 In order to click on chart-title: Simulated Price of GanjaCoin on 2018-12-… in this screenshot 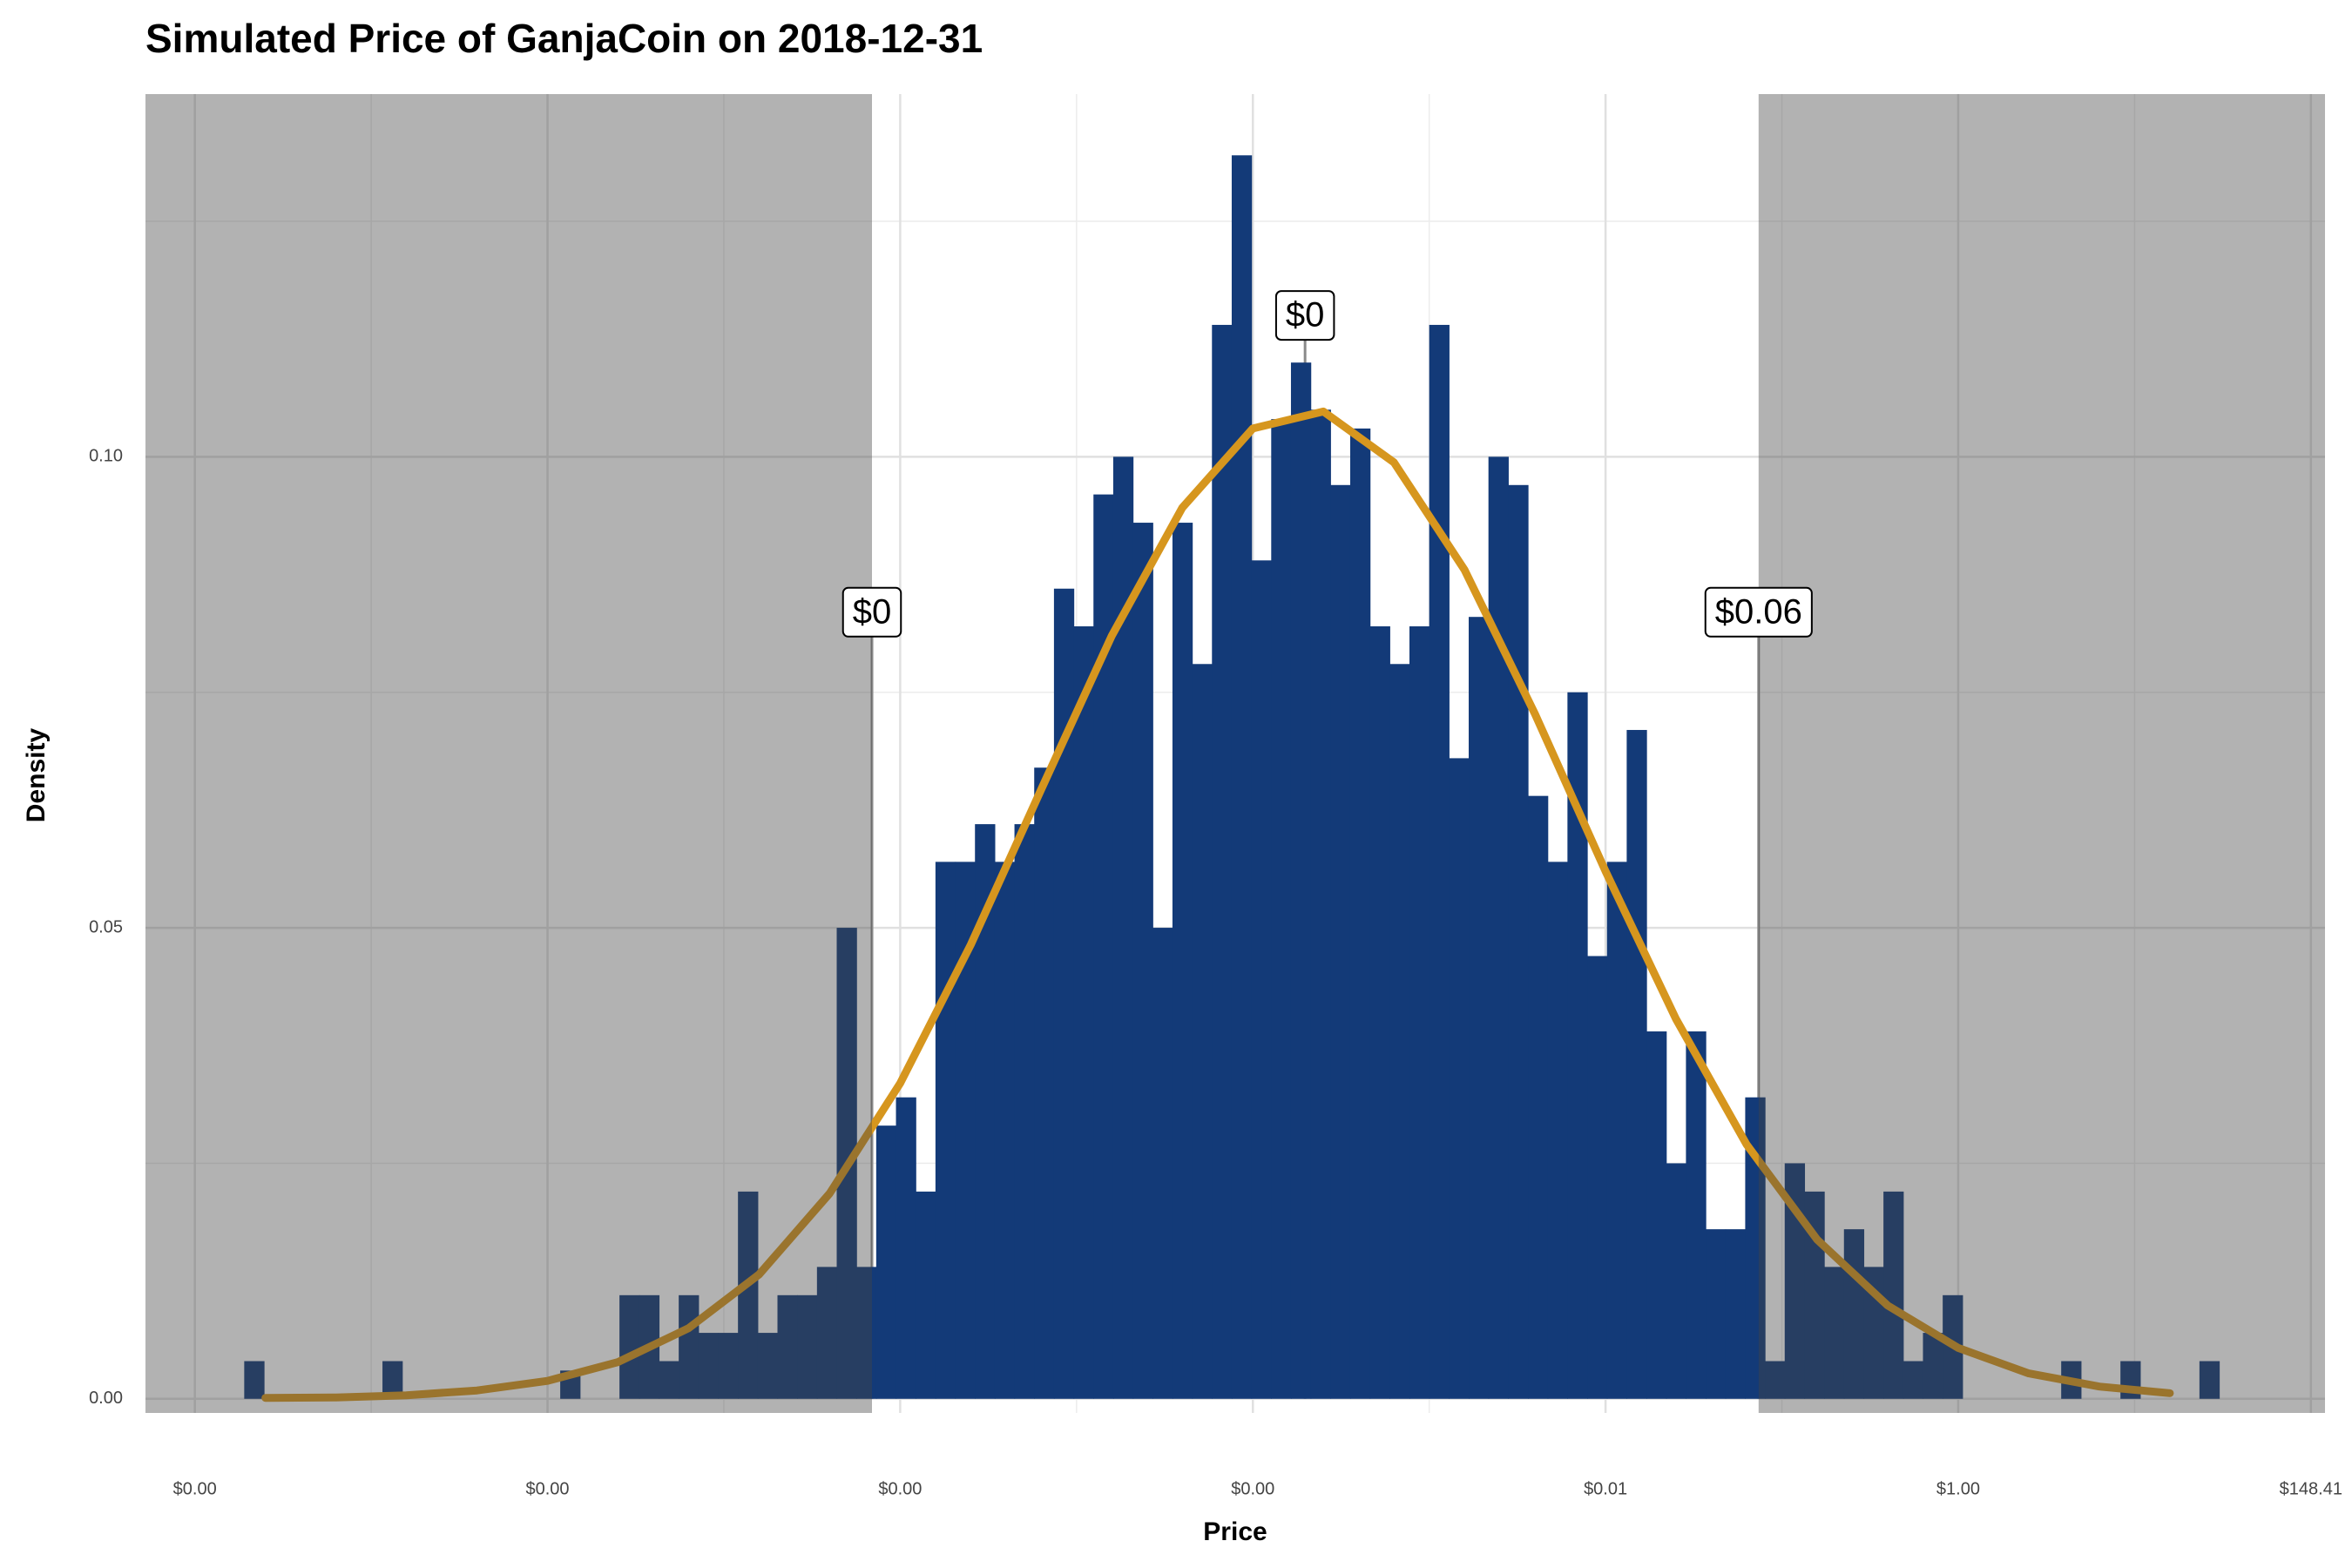, I will do `click(564, 38)`.